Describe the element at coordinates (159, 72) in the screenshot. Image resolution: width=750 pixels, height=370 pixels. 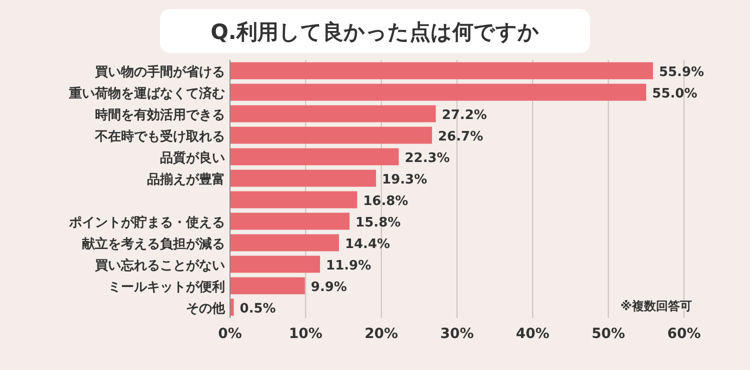
I see `y-tick-label: 買い物の手間が省ける` at that location.